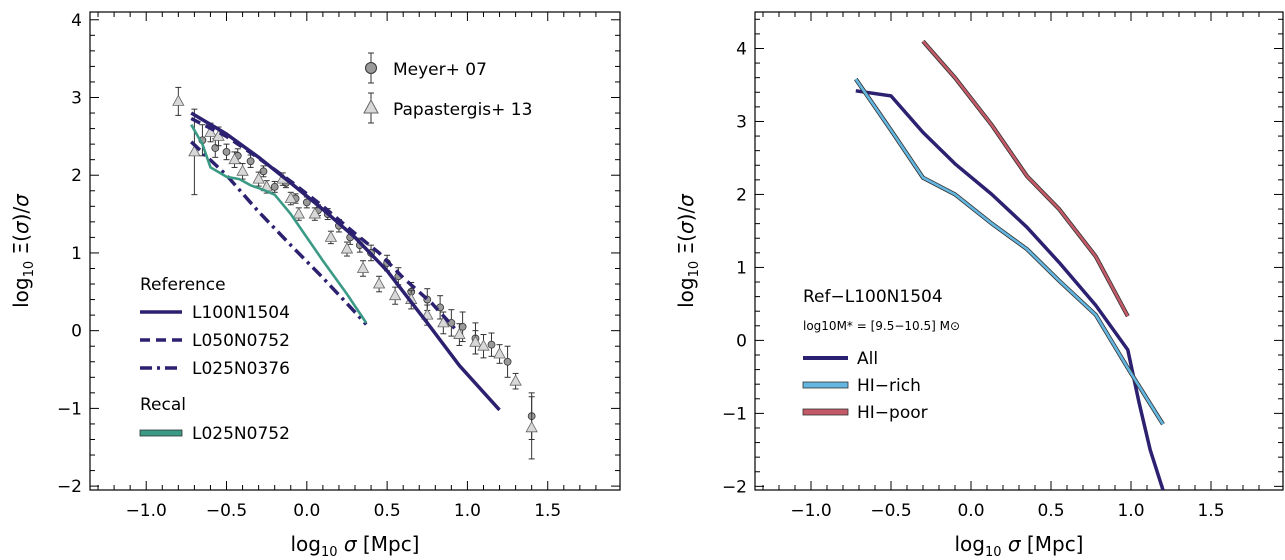  What do you see at coordinates (867, 359) in the screenshot?
I see `legend-label: All` at bounding box center [867, 359].